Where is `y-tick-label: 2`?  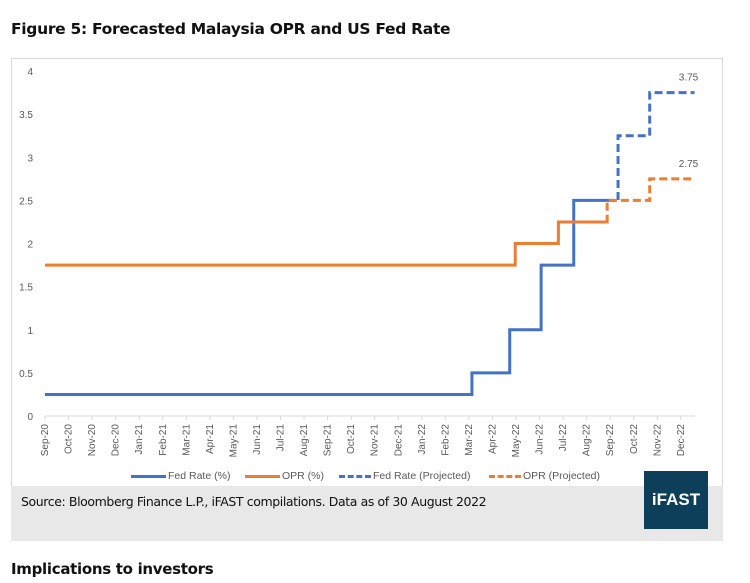 y-tick-label: 2 is located at coordinates (30, 245).